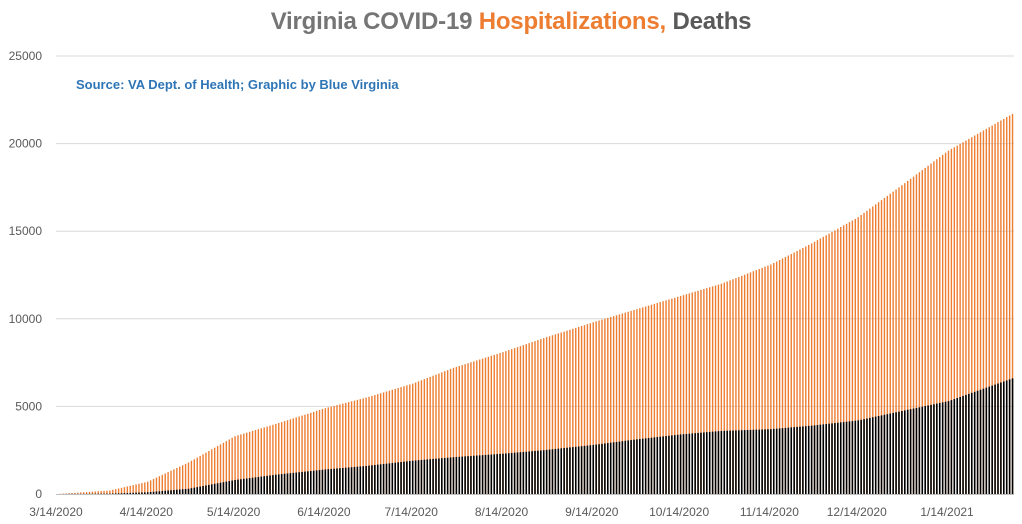  I want to click on x-tick-label: 12/14/2020, so click(857, 512).